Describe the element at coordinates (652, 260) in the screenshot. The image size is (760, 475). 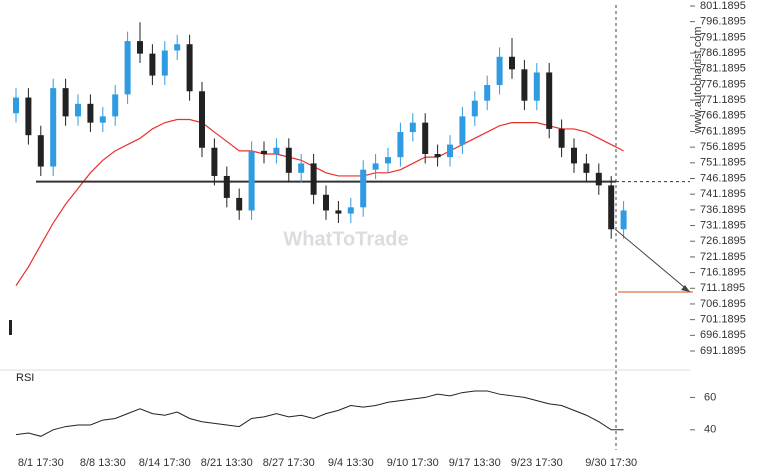
I see `forecast-arrow` at that location.